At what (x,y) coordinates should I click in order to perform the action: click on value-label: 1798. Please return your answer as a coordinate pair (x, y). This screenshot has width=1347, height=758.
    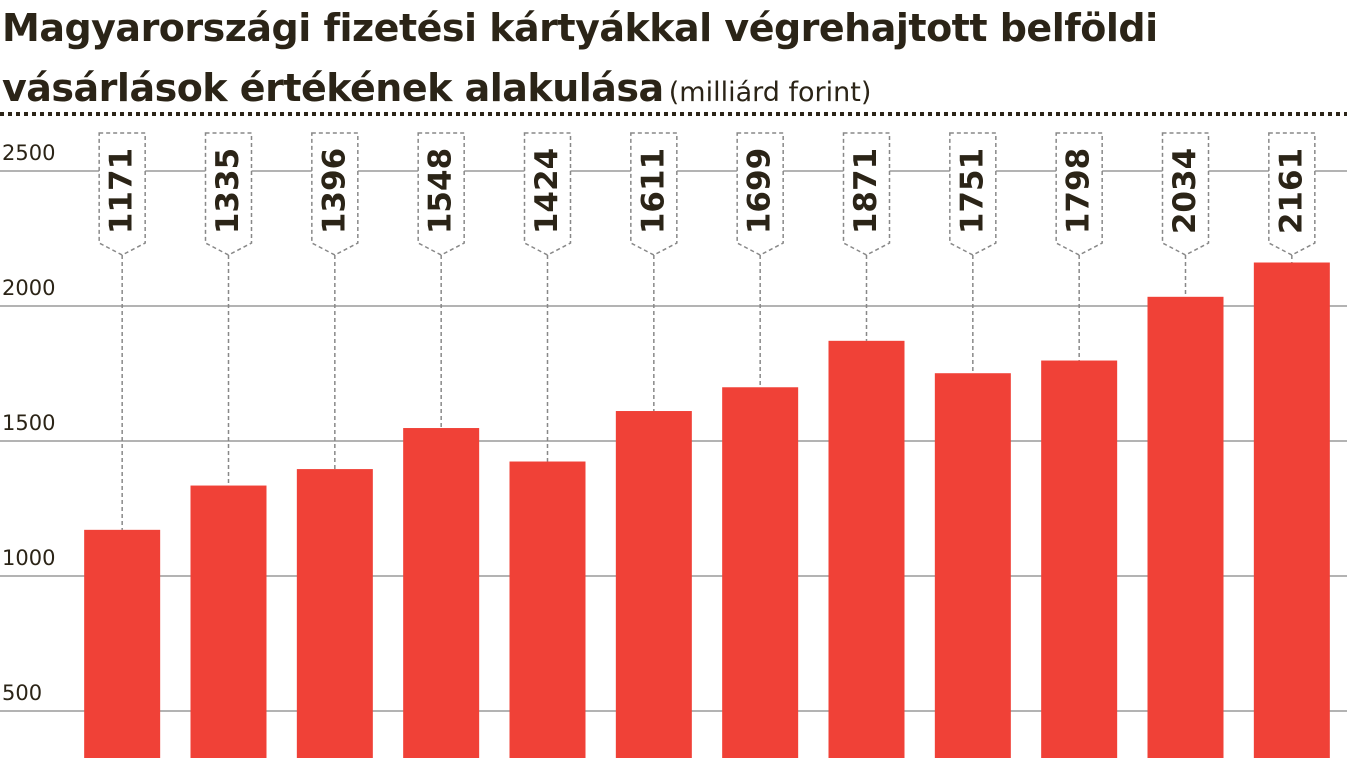
    Looking at the image, I should click on (1079, 191).